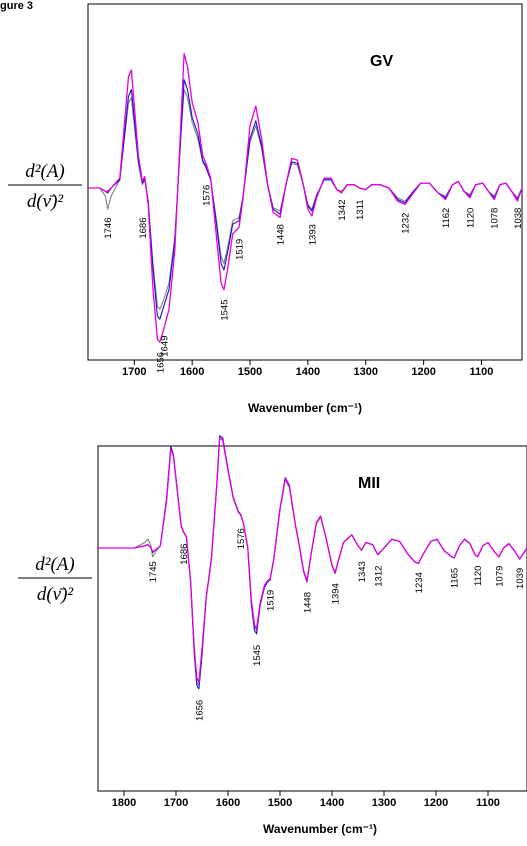 The image size is (527, 846). What do you see at coordinates (55, 579) in the screenshot?
I see `panel-mii-ylabel: d²(A) d(ν̄)²` at bounding box center [55, 579].